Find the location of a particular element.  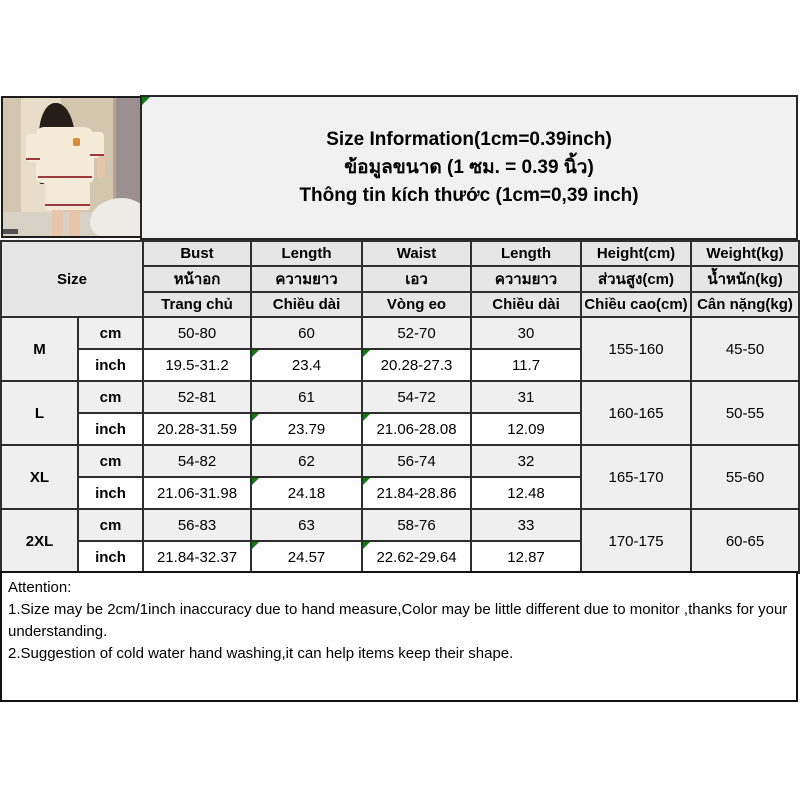

xl-waist-cm: 56-74 is located at coordinates (417, 461).